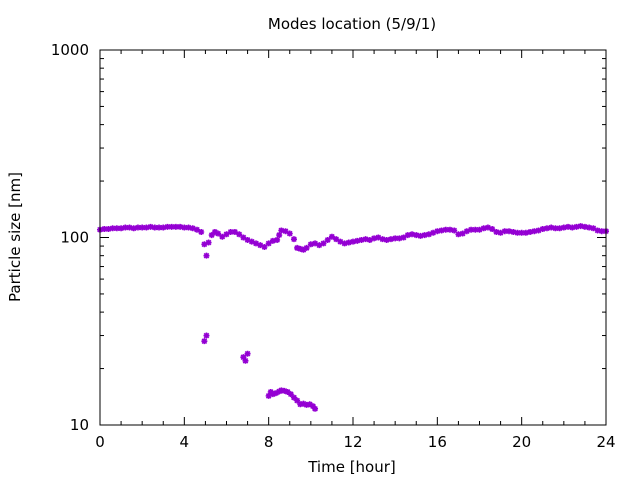 This screenshot has height=480, width=640. I want to click on x-tick-label: 4, so click(185, 442).